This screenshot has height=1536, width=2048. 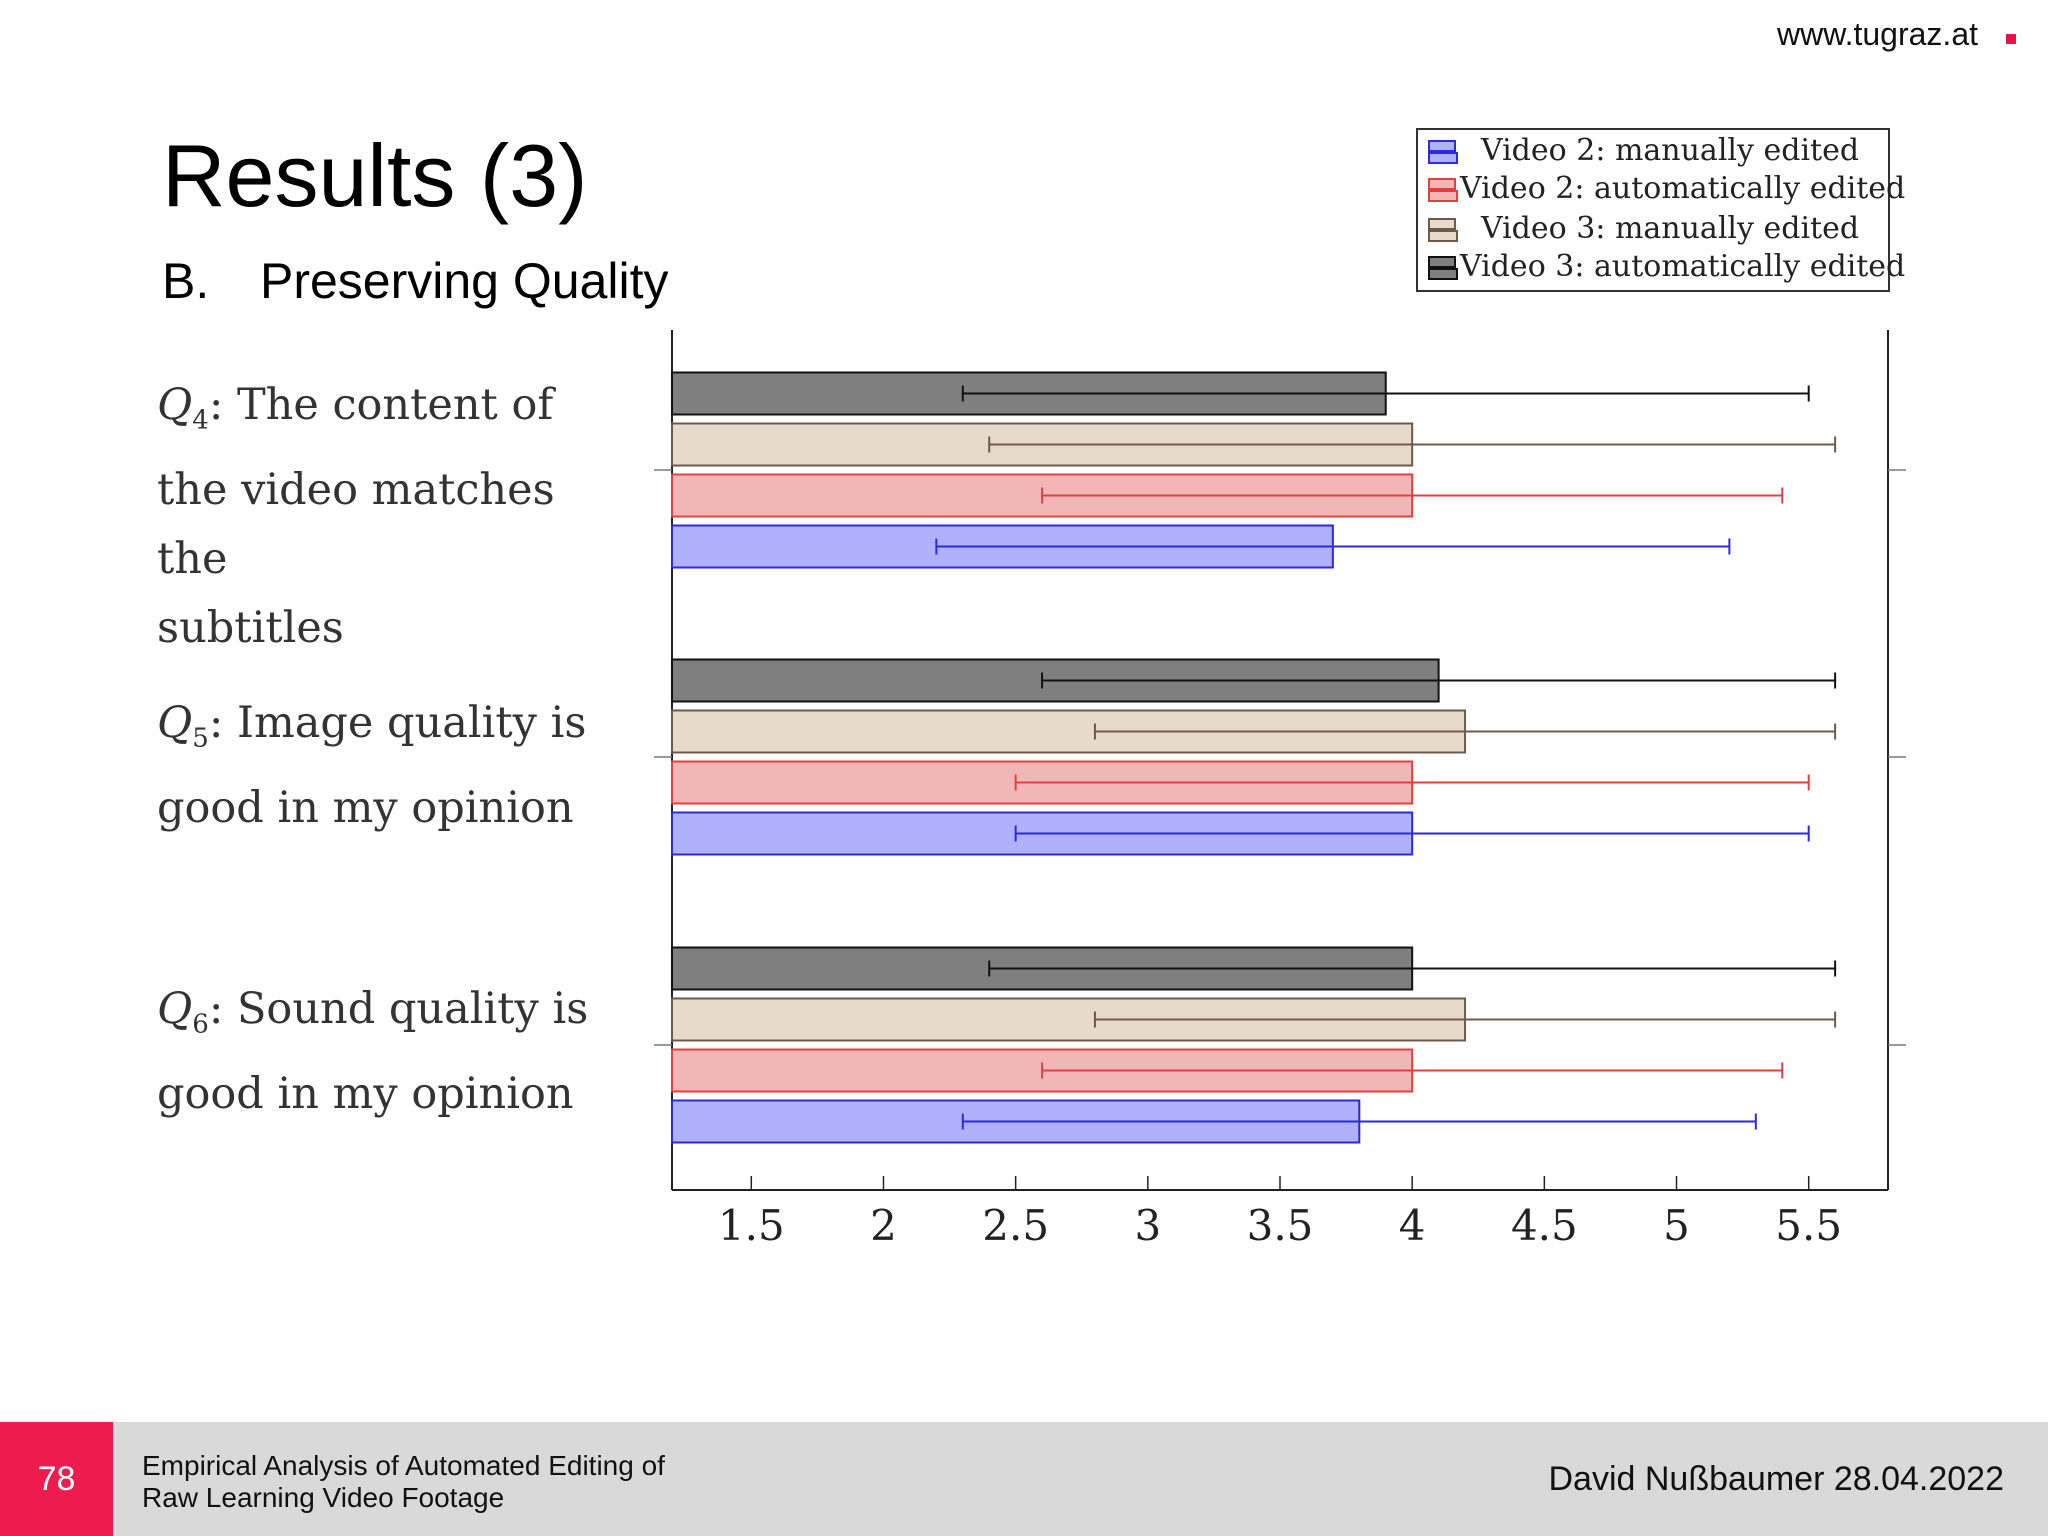 What do you see at coordinates (375, 175) in the screenshot?
I see `slide-title: Results (3)` at bounding box center [375, 175].